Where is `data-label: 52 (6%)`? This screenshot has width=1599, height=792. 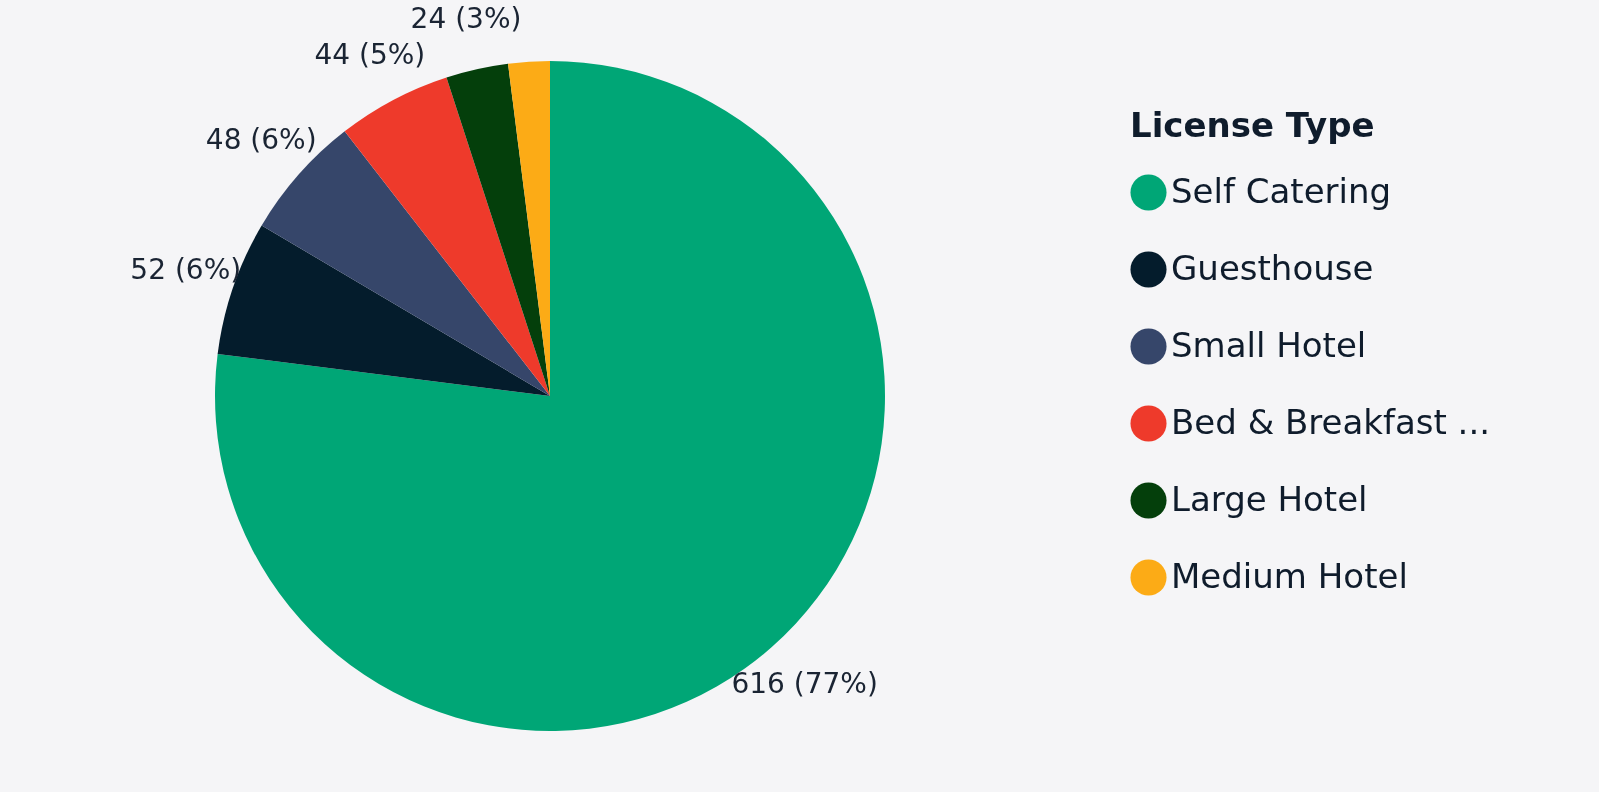 data-label: 52 (6%) is located at coordinates (186, 270).